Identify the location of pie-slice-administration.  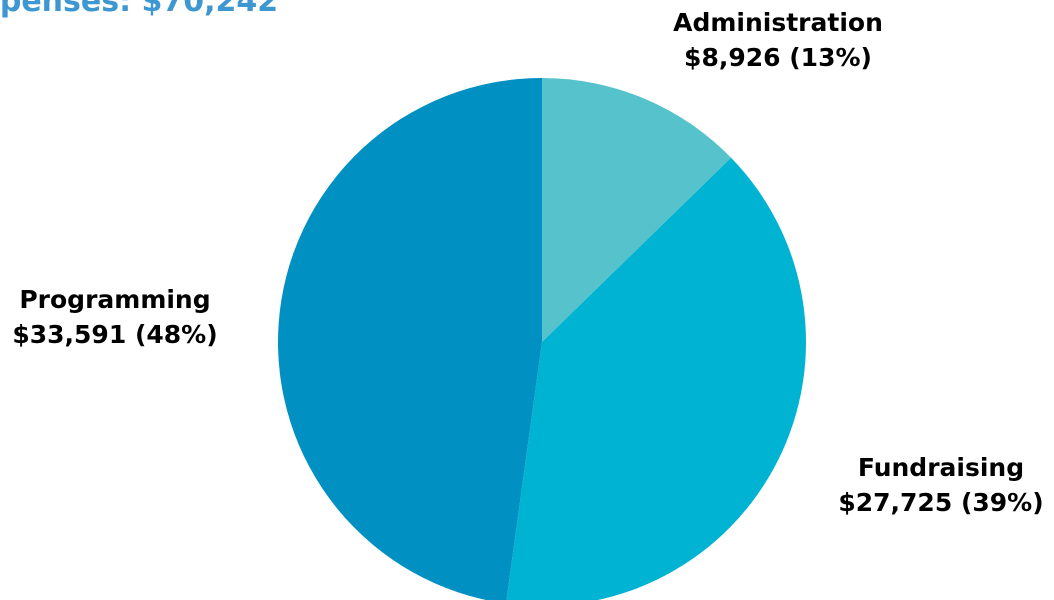
(637, 210).